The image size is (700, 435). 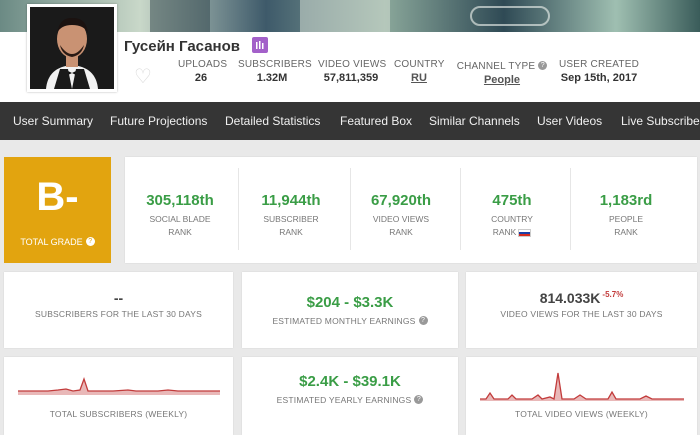 What do you see at coordinates (203, 71) in the screenshot?
I see `stat-uploads: UPLOADS 26` at bounding box center [203, 71].